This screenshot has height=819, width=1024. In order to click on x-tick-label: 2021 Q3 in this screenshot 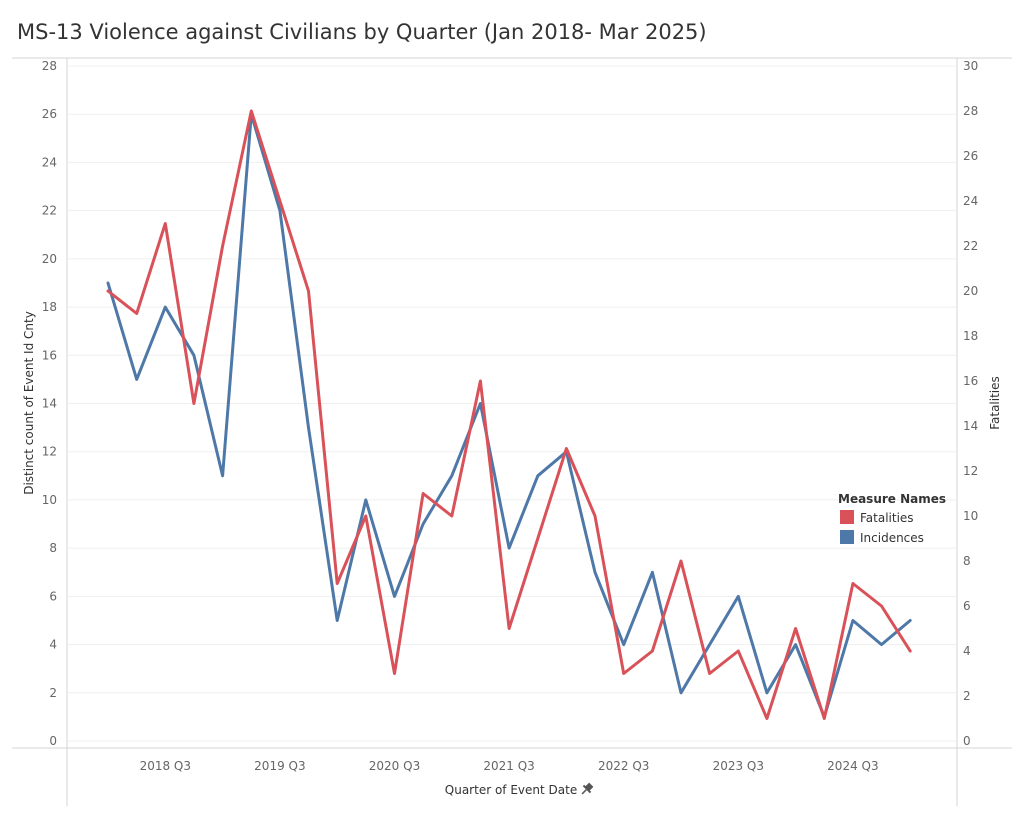, I will do `click(508, 766)`.